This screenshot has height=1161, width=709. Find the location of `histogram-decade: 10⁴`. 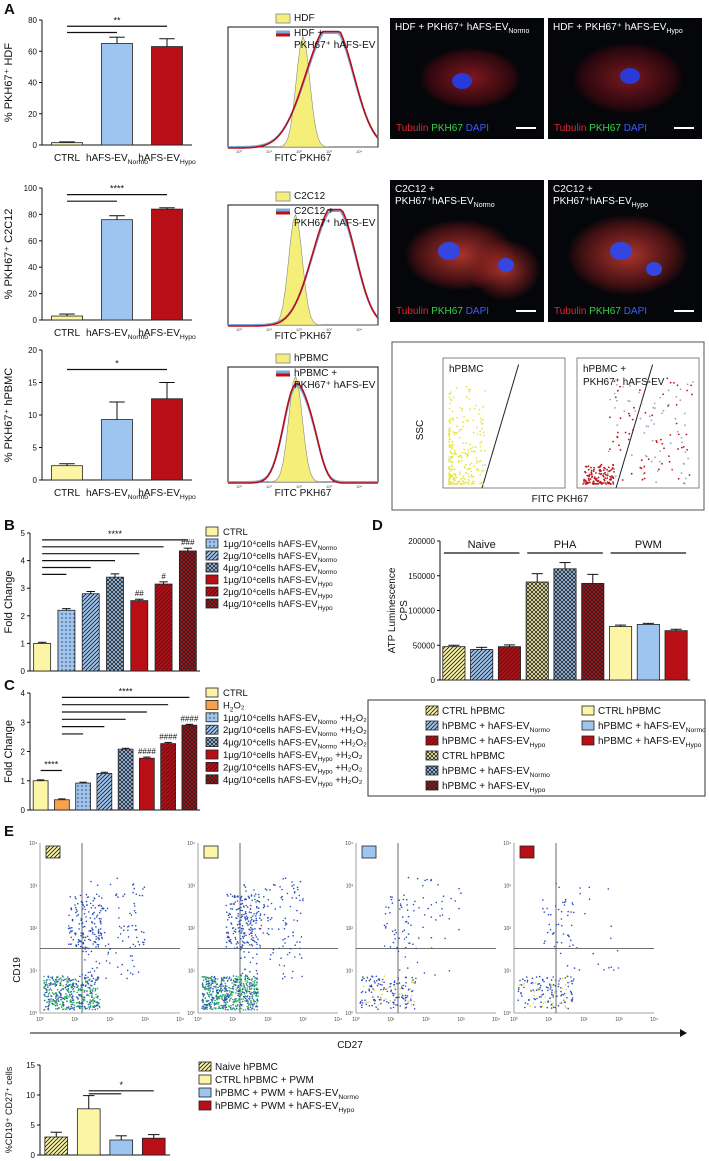

histogram-decade: 10⁴ is located at coordinates (359, 151).